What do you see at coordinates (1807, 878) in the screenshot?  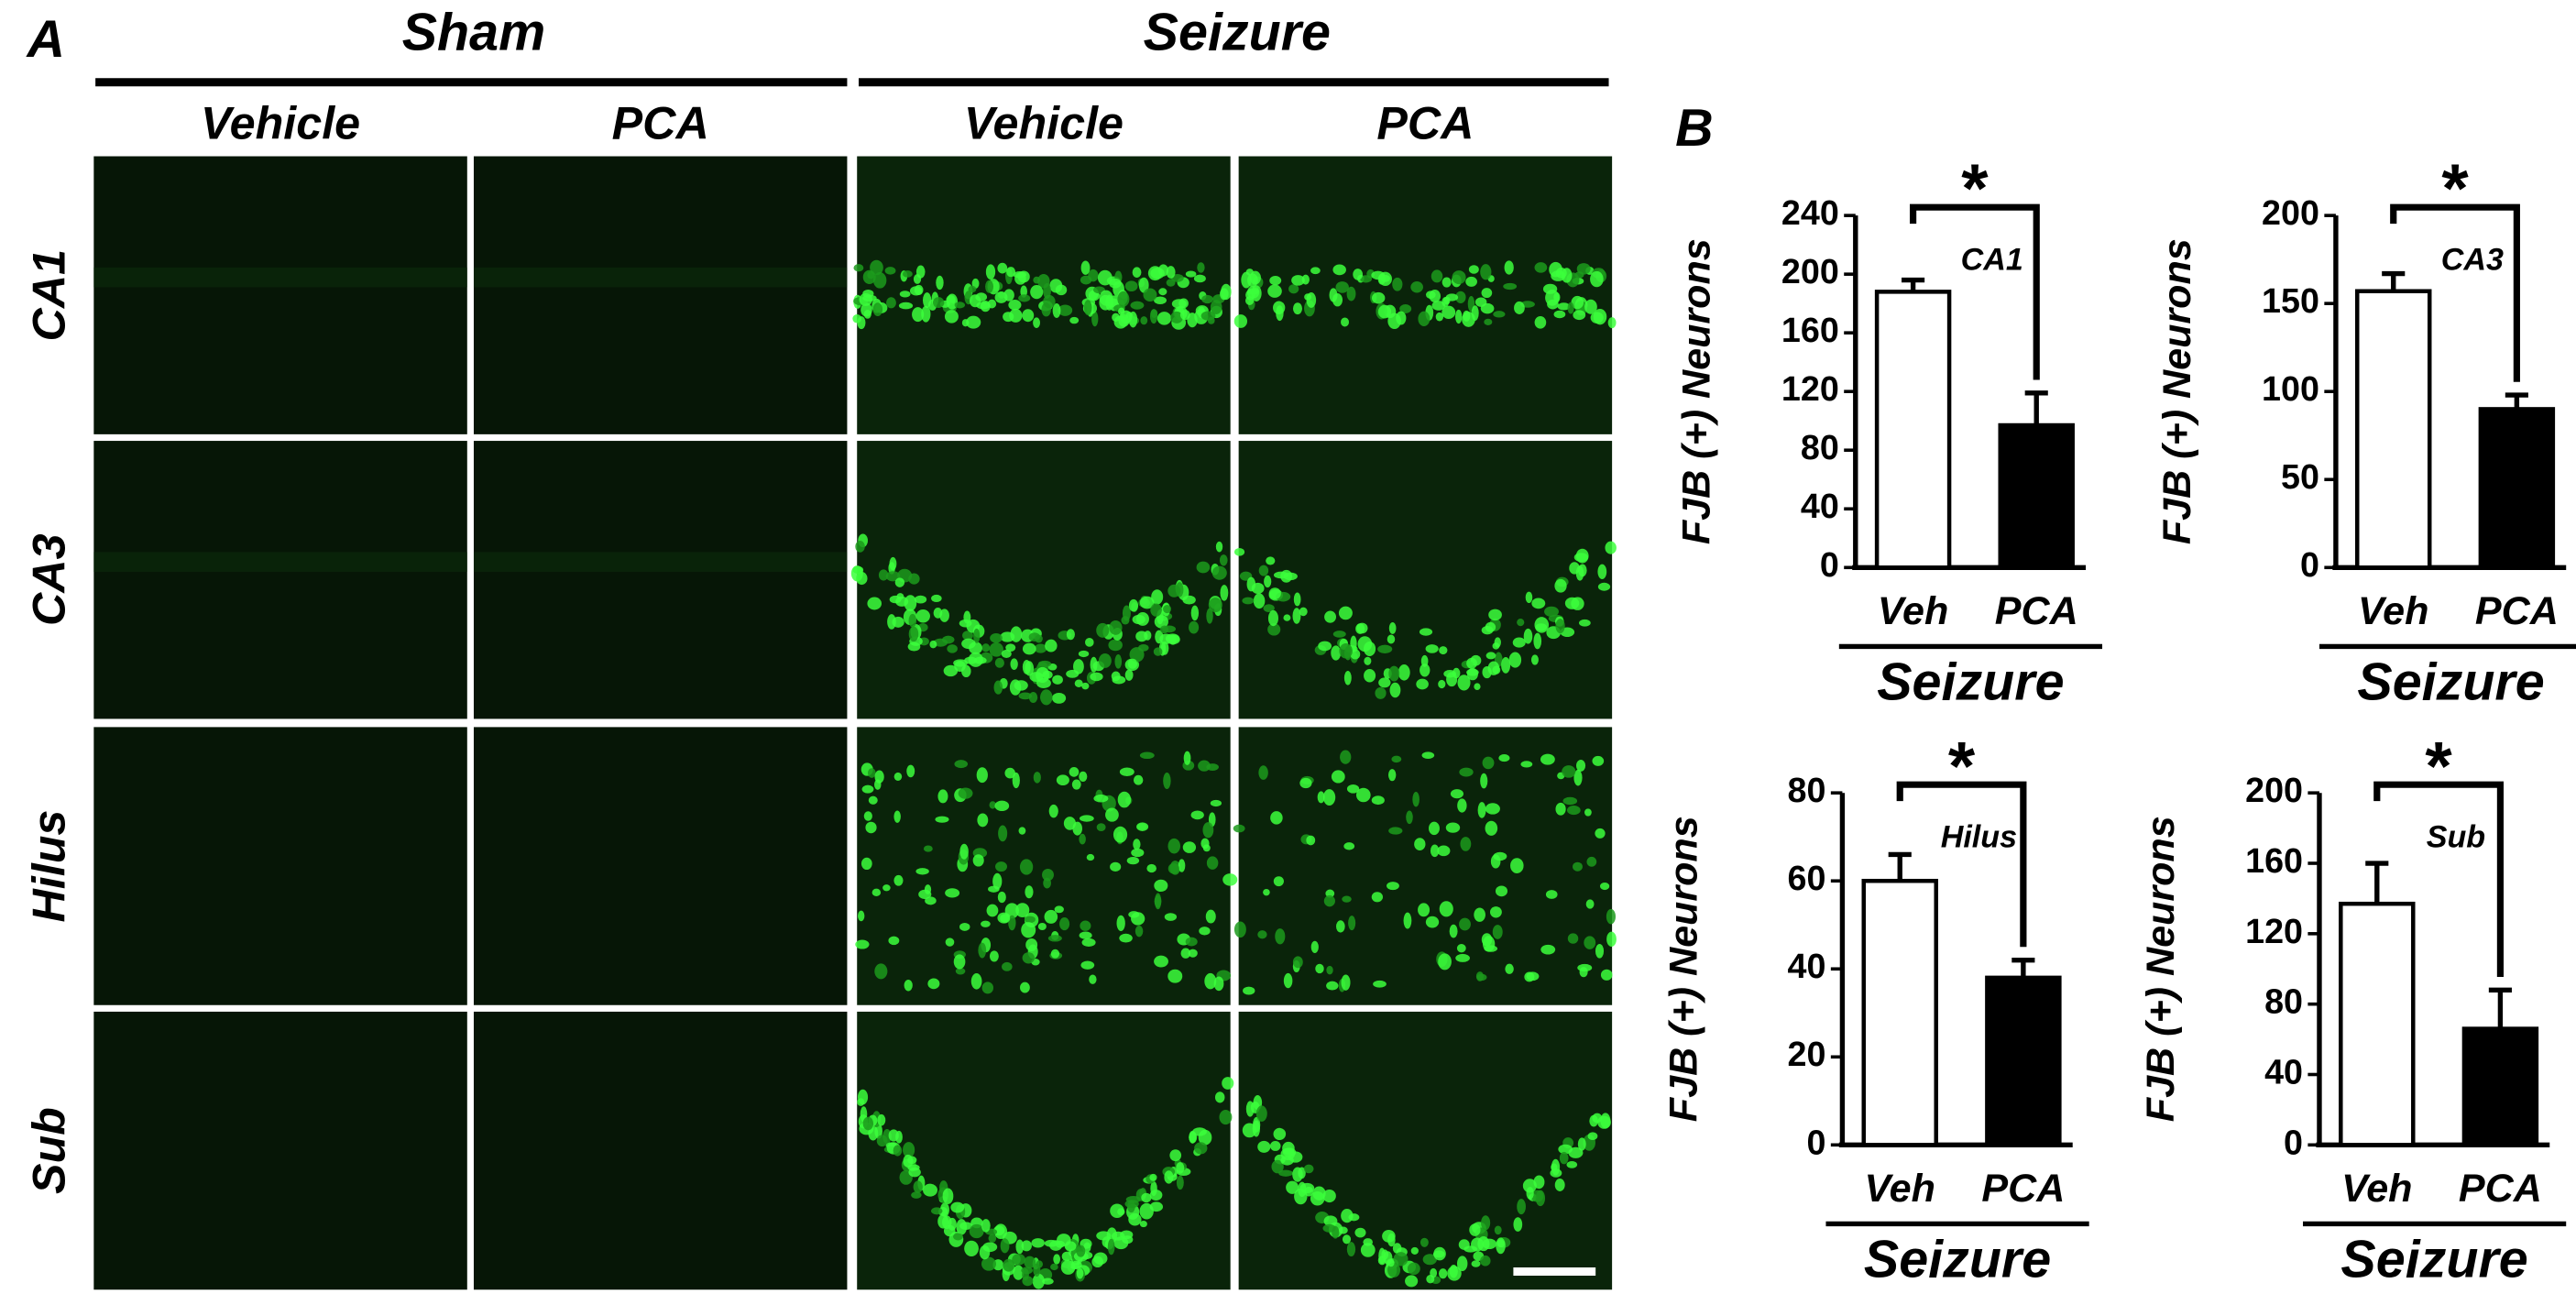 I see `y-tick-label: 60` at bounding box center [1807, 878].